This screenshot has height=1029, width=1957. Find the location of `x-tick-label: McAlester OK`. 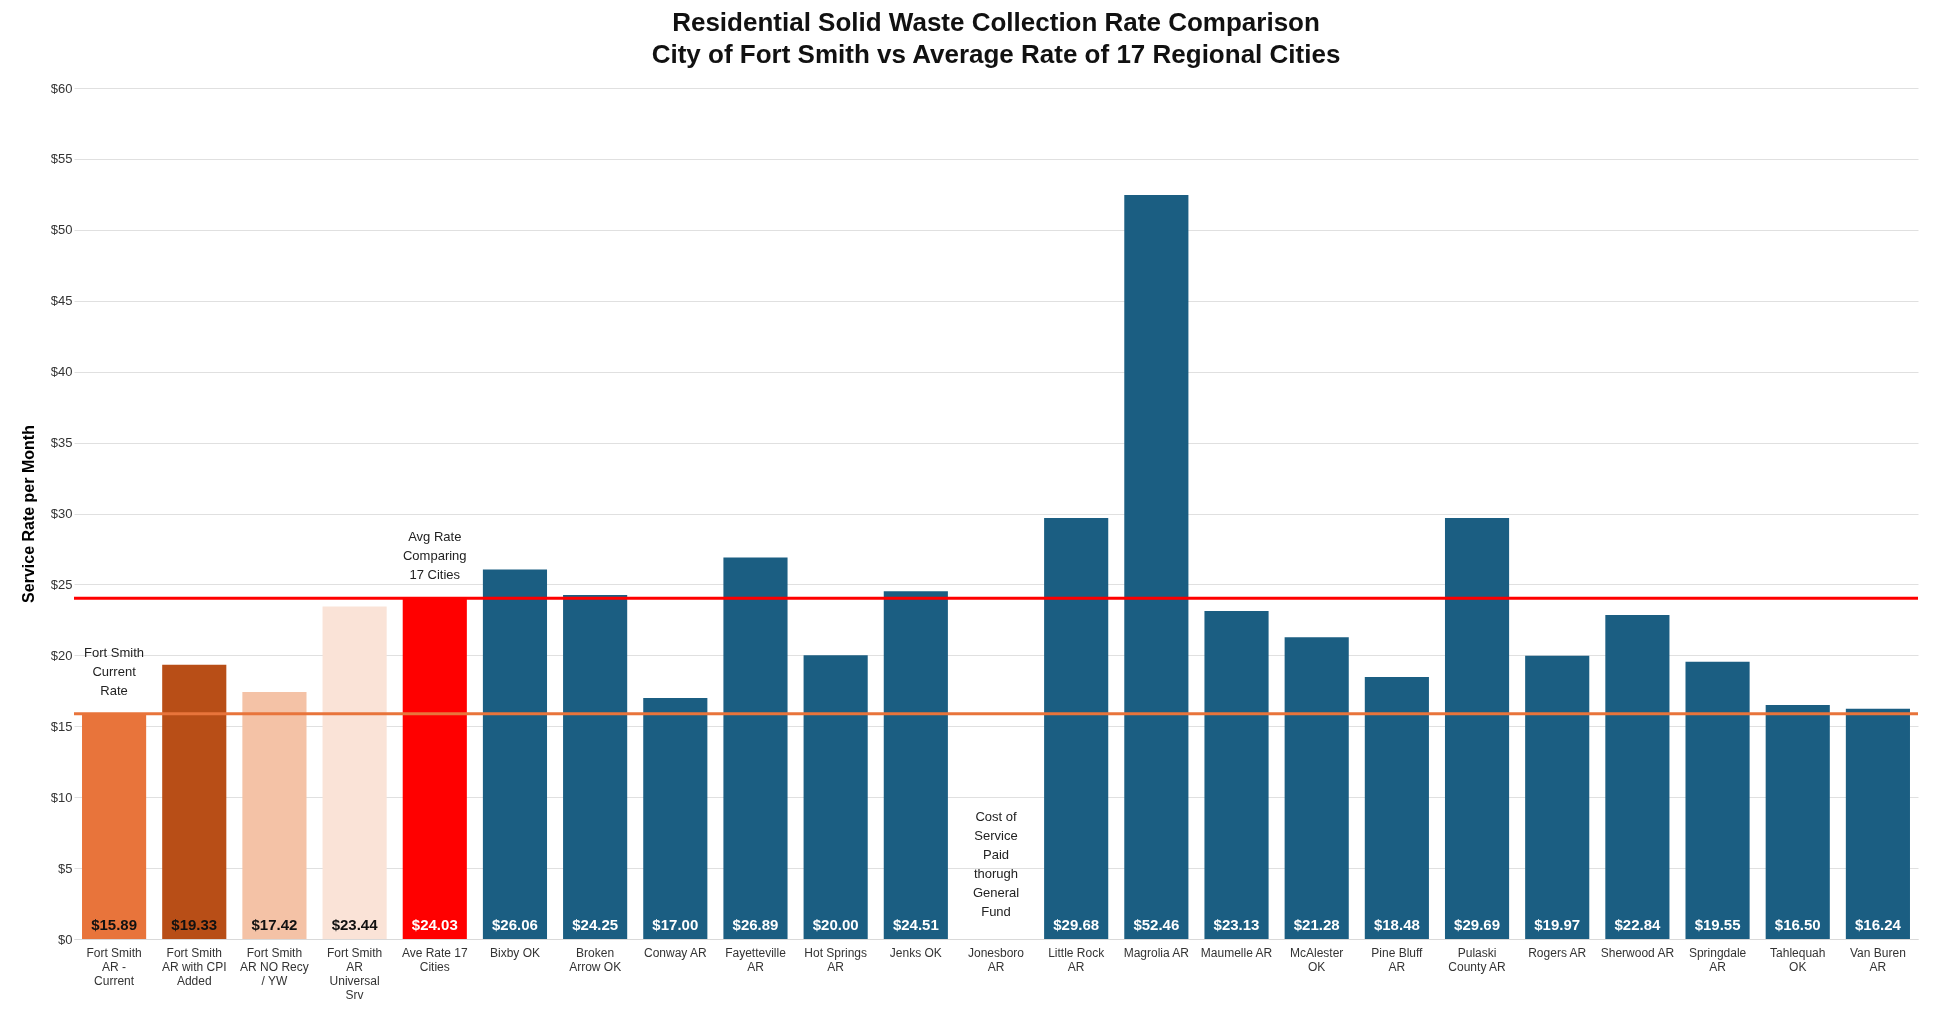

x-tick-label: McAlester OK is located at coordinates (1317, 959).